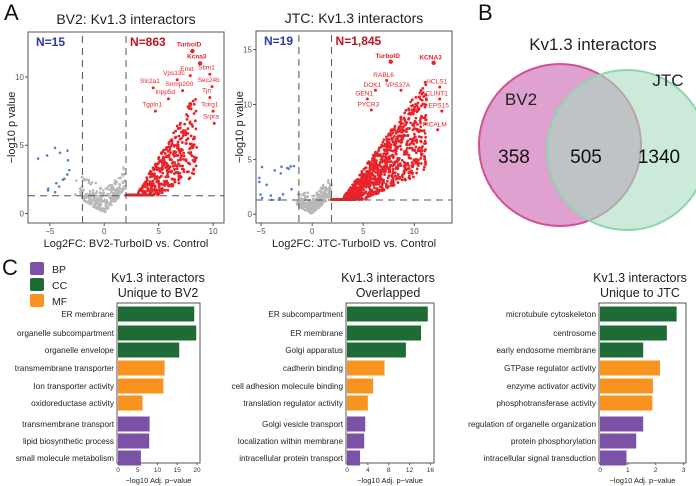  What do you see at coordinates (22, 145) in the screenshot?
I see `y-tick-label: 5` at bounding box center [22, 145].